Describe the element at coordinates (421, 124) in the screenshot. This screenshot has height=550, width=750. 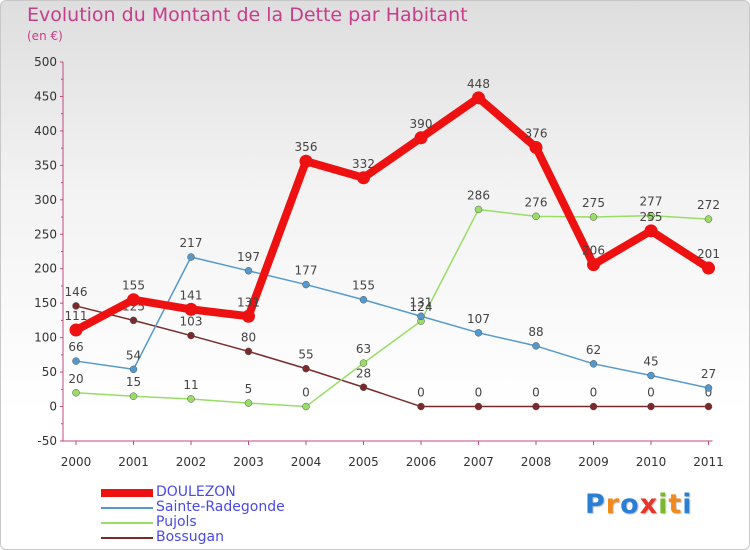
I see `data-label: 390` at that location.